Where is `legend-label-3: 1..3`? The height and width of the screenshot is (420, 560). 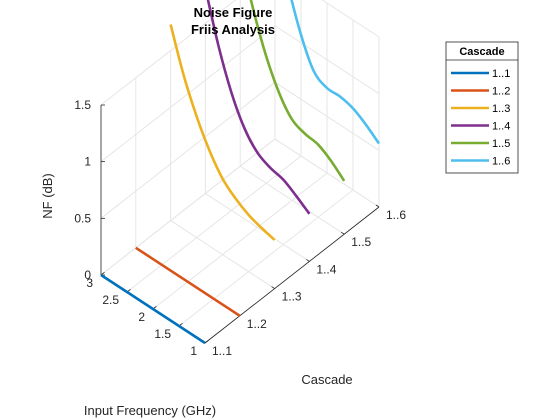
legend-label-3: 1..3 is located at coordinates (501, 109).